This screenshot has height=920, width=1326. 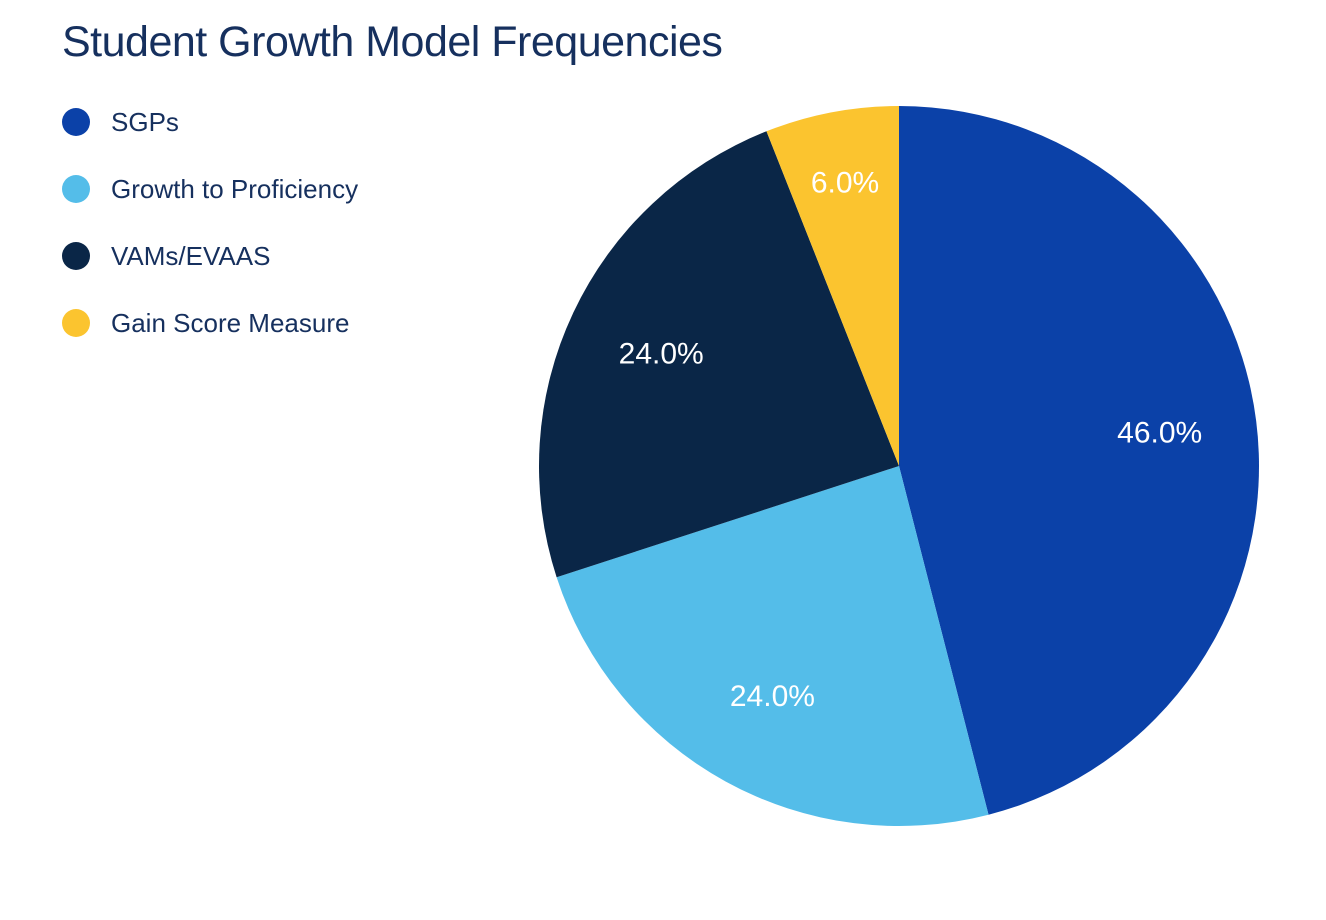 I want to click on pie-slice-growth-to-proficiency, so click(x=772, y=646).